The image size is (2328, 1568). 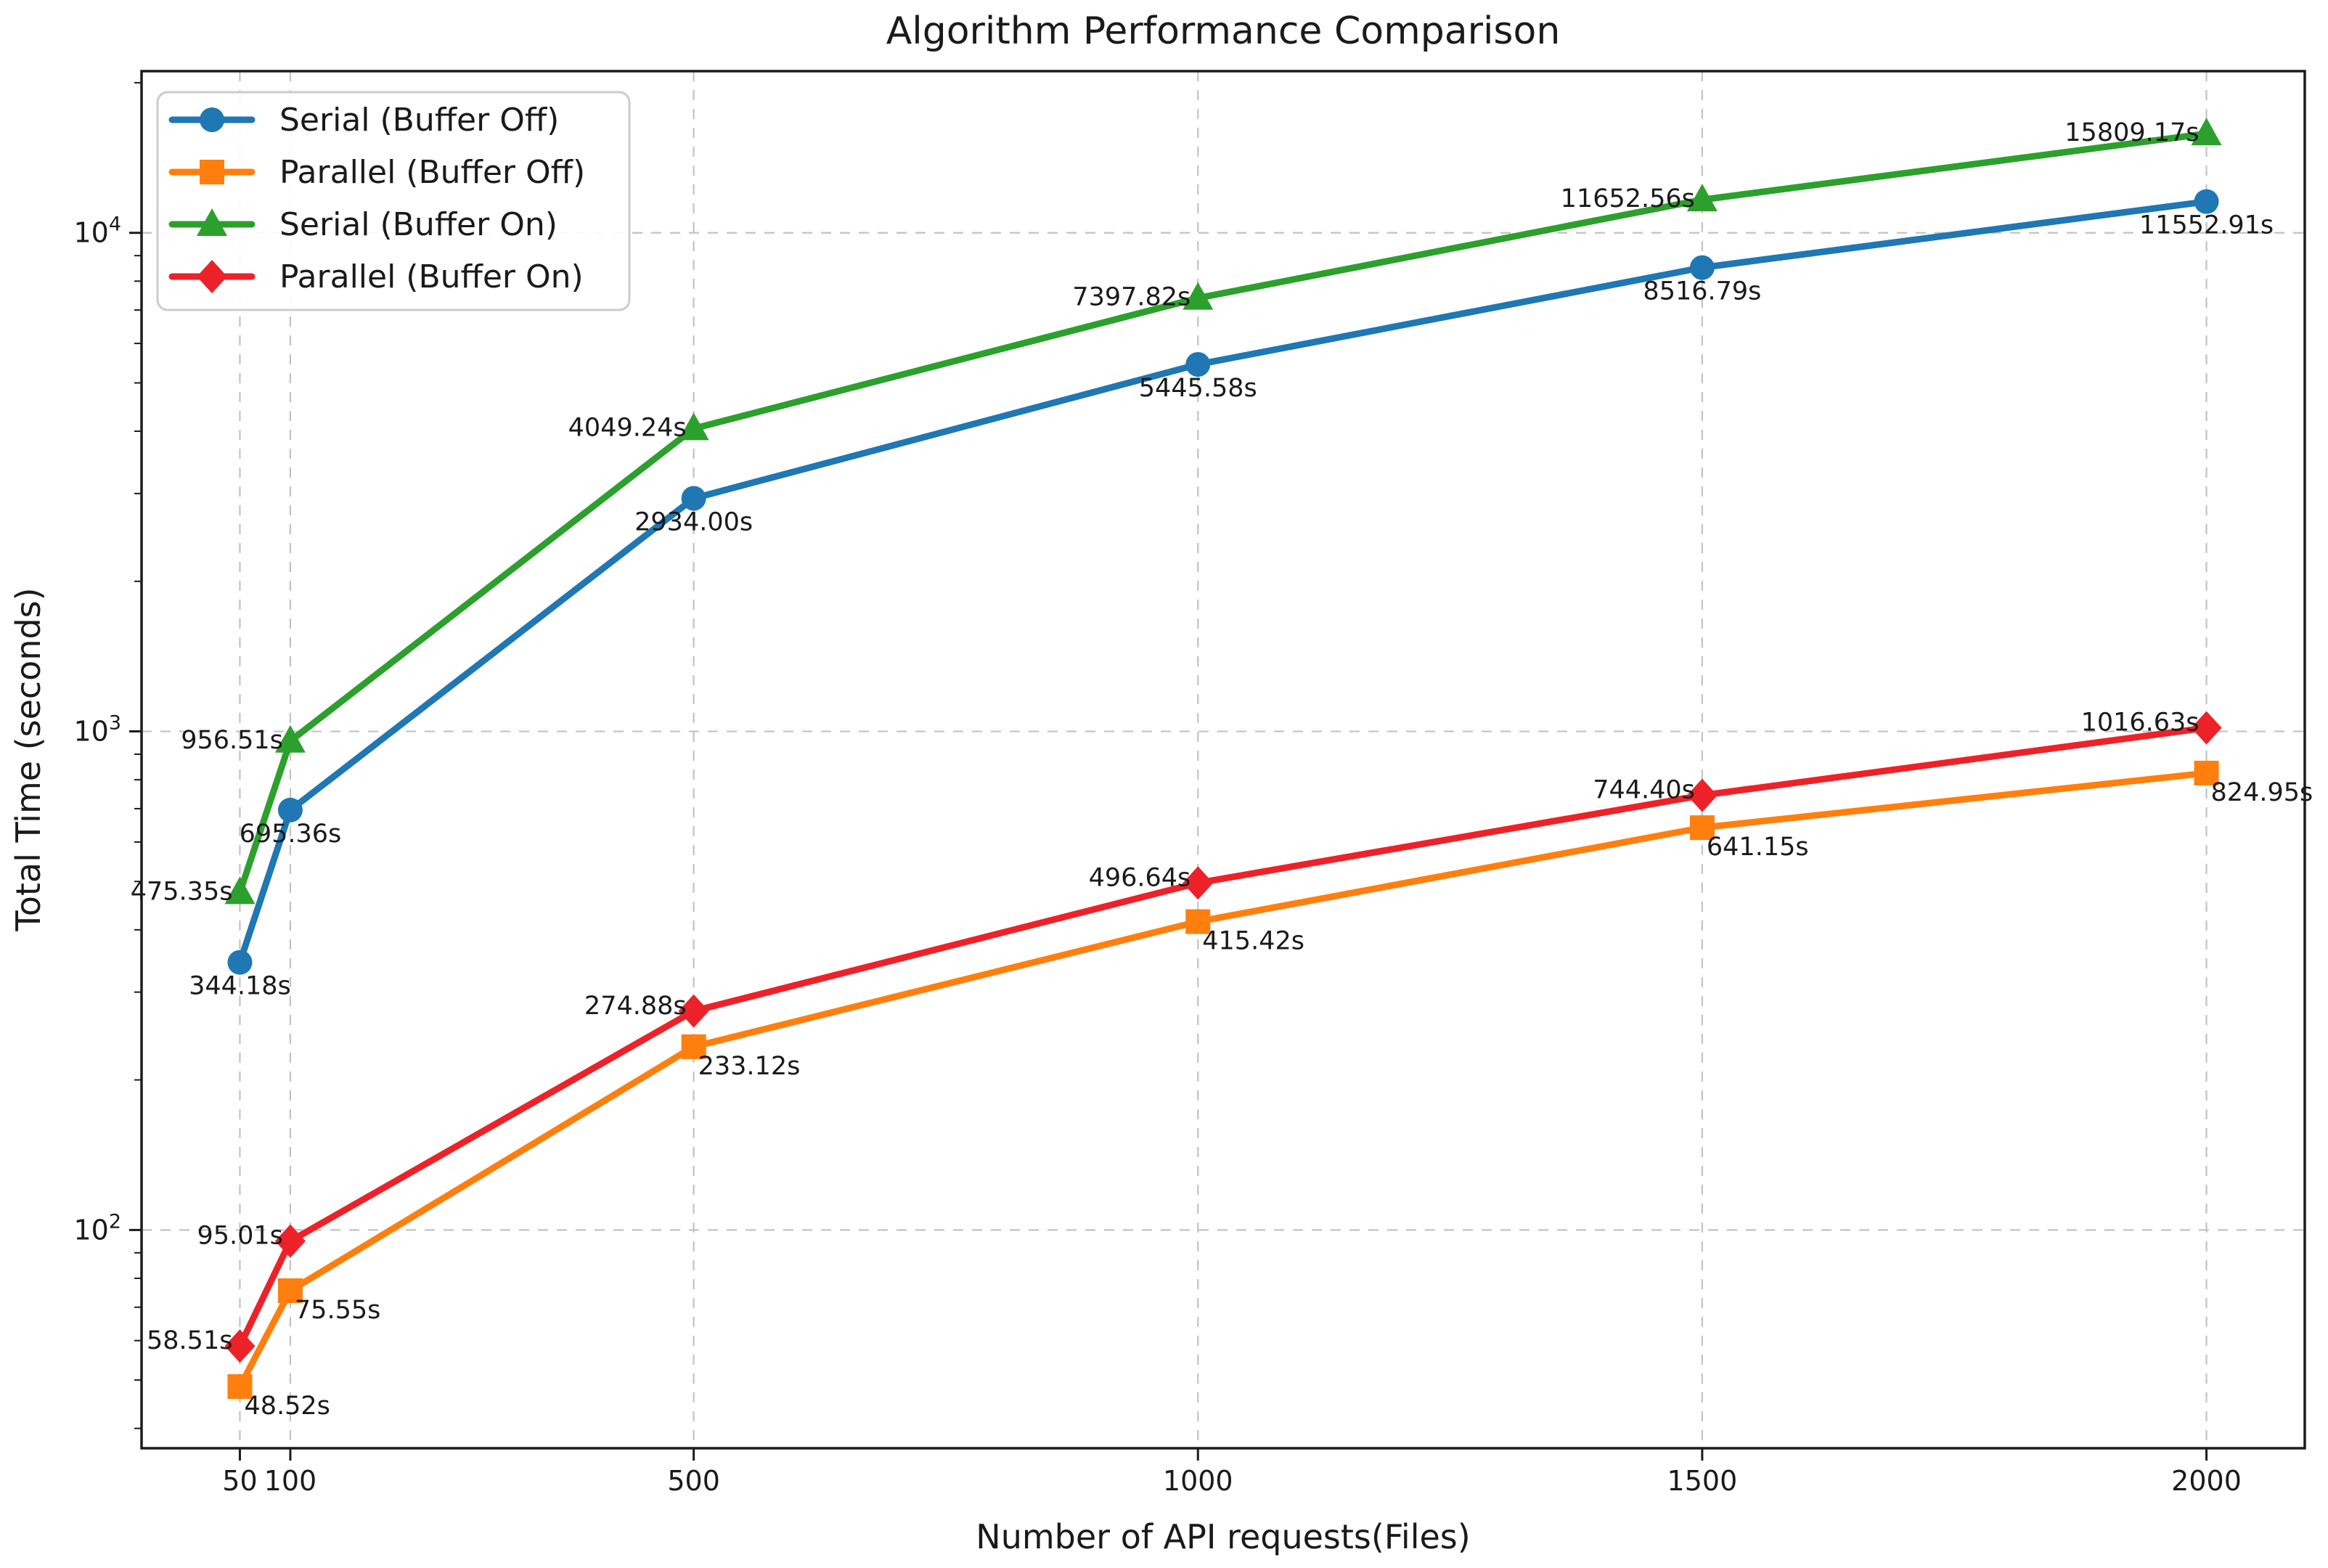 What do you see at coordinates (2131, 133) in the screenshot?
I see `data-point-label: 15809.17s` at bounding box center [2131, 133].